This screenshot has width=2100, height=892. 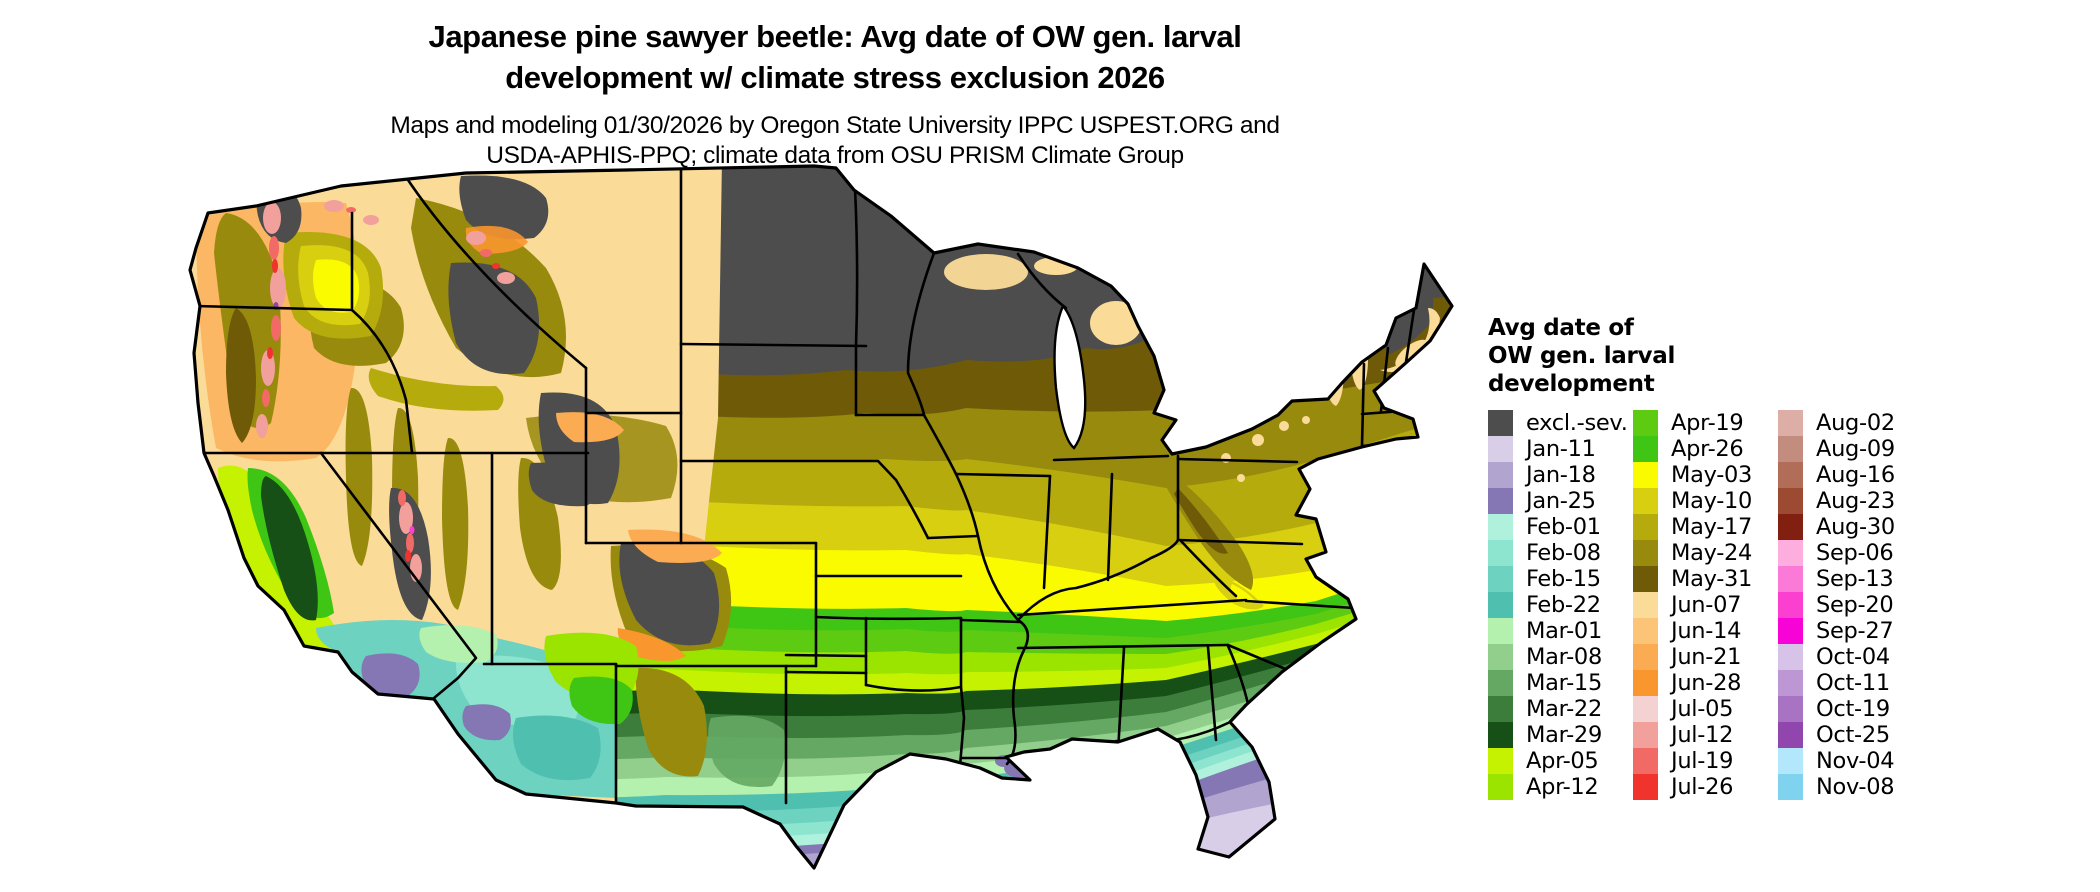 What do you see at coordinates (1858, 579) in the screenshot?
I see `legend-entry: Sep-13` at bounding box center [1858, 579].